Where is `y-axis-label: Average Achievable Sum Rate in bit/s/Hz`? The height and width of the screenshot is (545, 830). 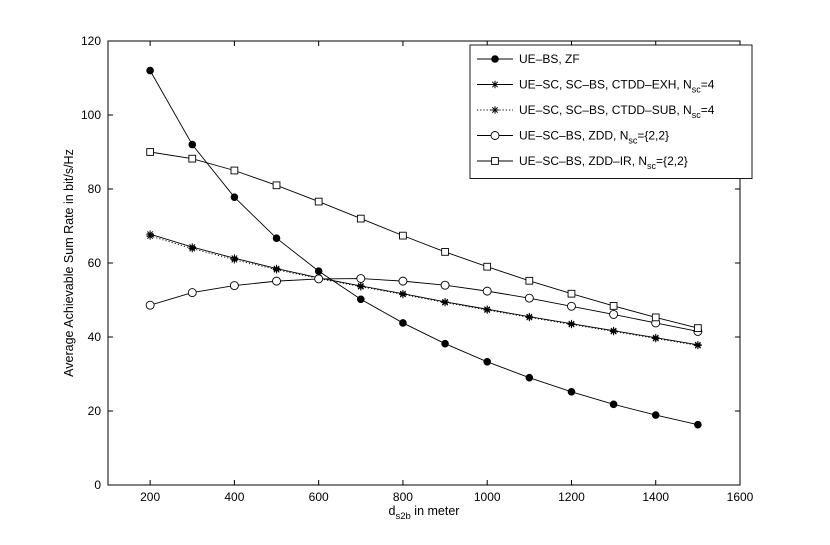
y-axis-label: Average Achievable Sum Rate in bit/s/Hz is located at coordinates (69, 263).